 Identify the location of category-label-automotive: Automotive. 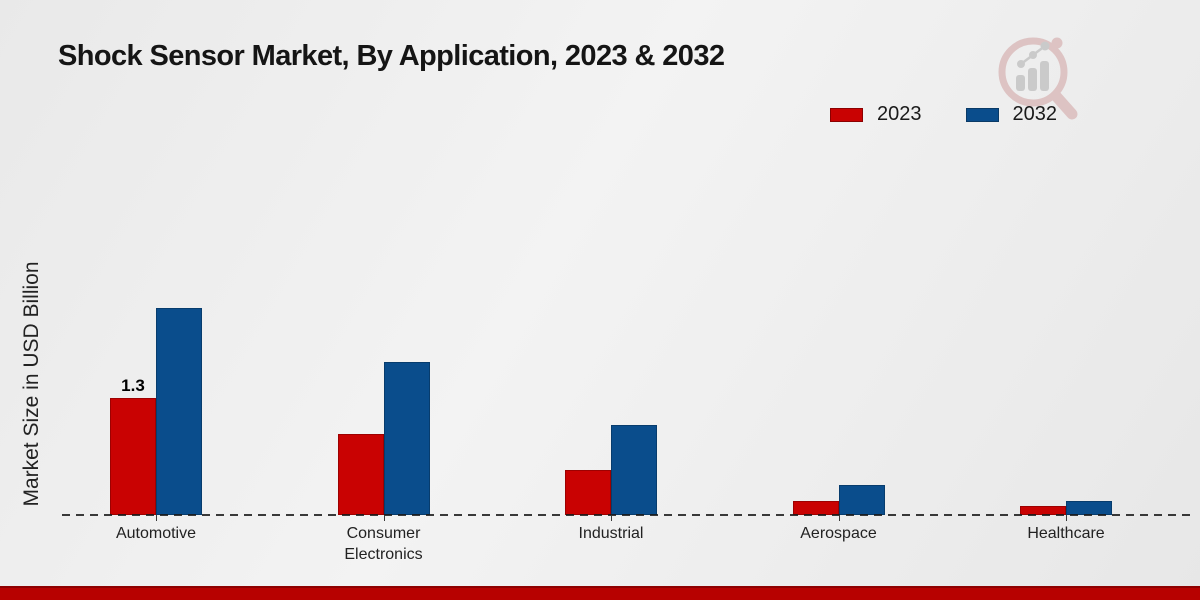
(156, 533).